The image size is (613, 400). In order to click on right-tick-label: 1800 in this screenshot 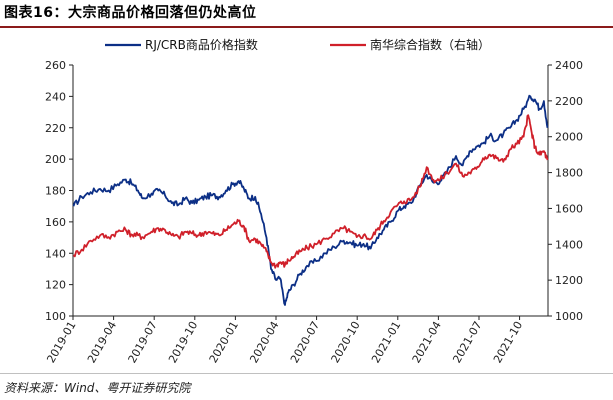, I will do `click(569, 173)`.